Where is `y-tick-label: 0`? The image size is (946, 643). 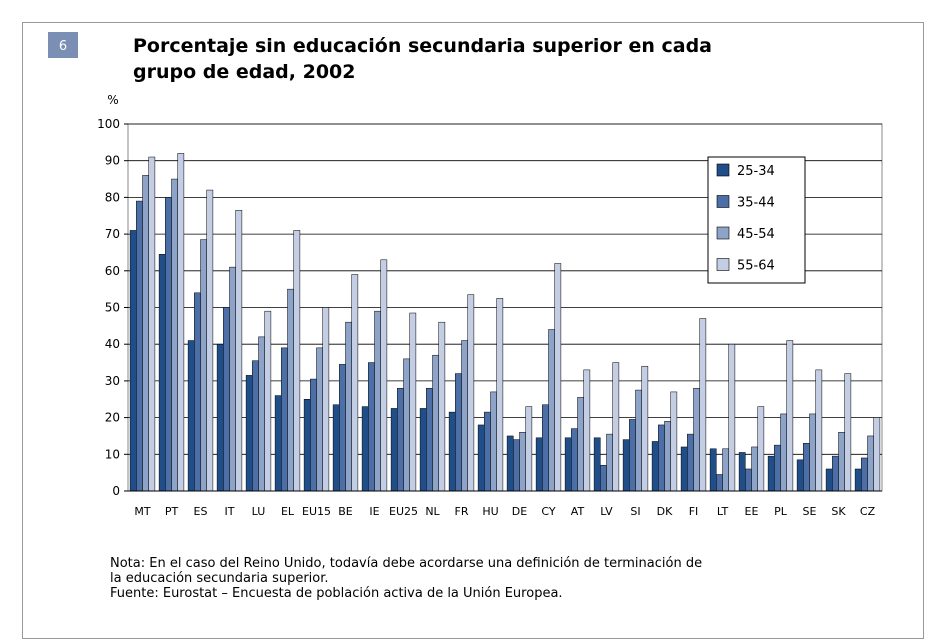 y-tick-label: 0 is located at coordinates (116, 491).